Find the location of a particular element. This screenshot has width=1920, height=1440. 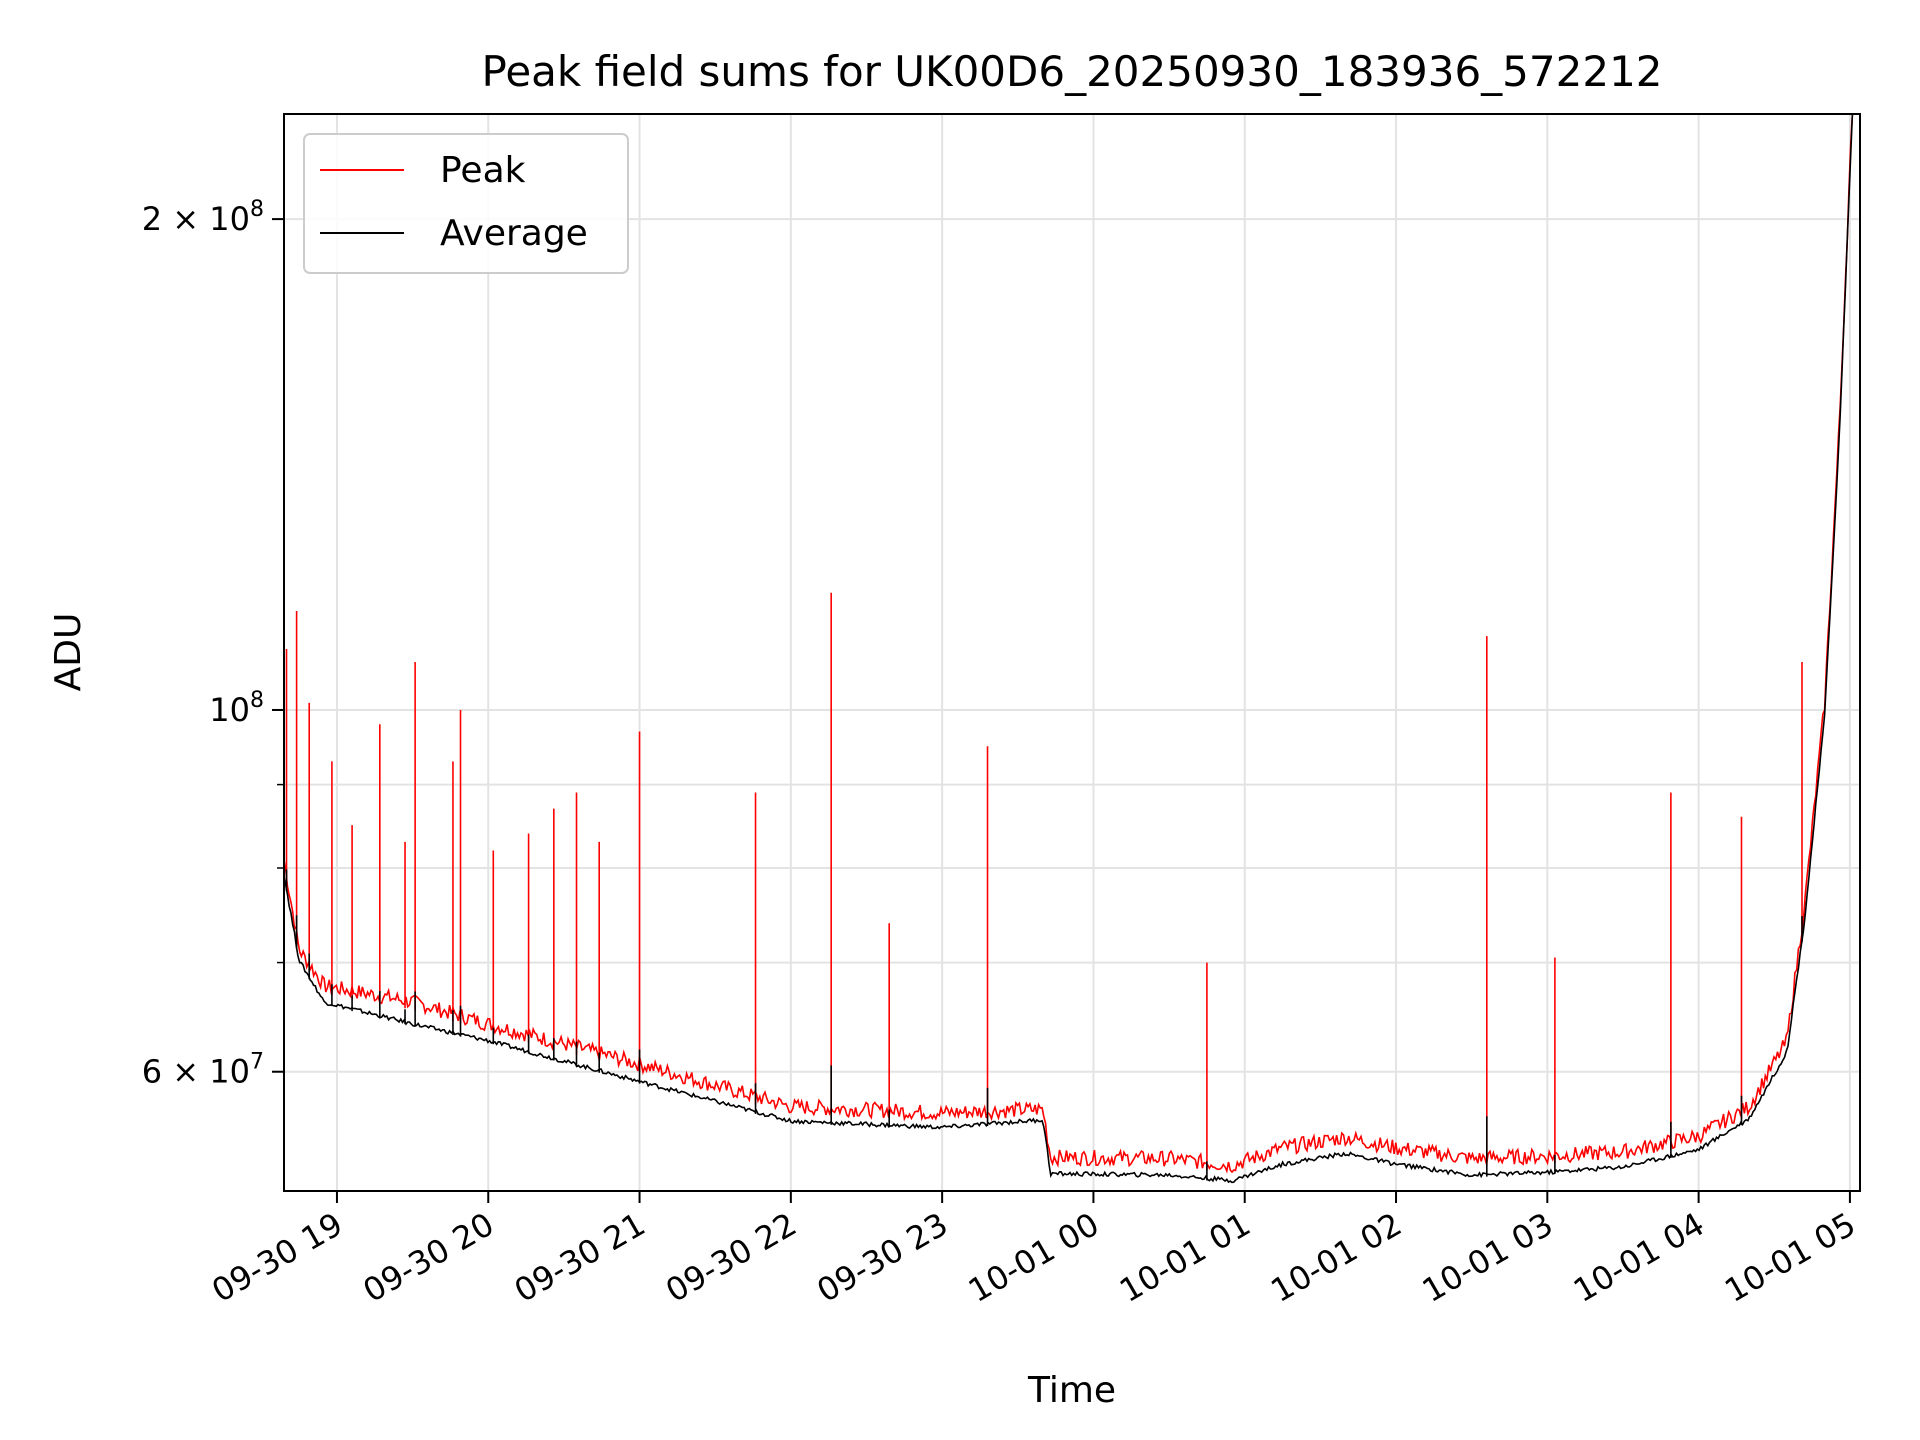

x-axis-label: Time is located at coordinates (1071, 1390).